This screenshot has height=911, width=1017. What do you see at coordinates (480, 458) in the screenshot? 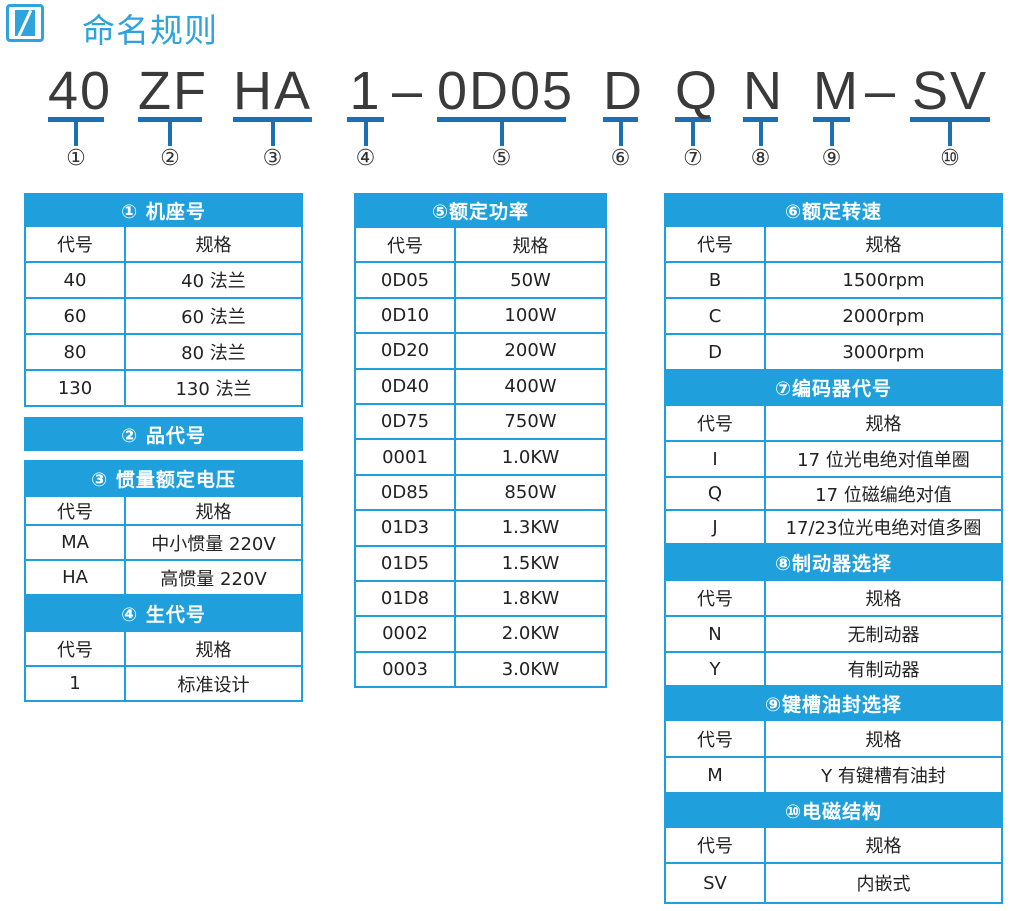
I see `table-row: 0001 1.0KW` at bounding box center [480, 458].